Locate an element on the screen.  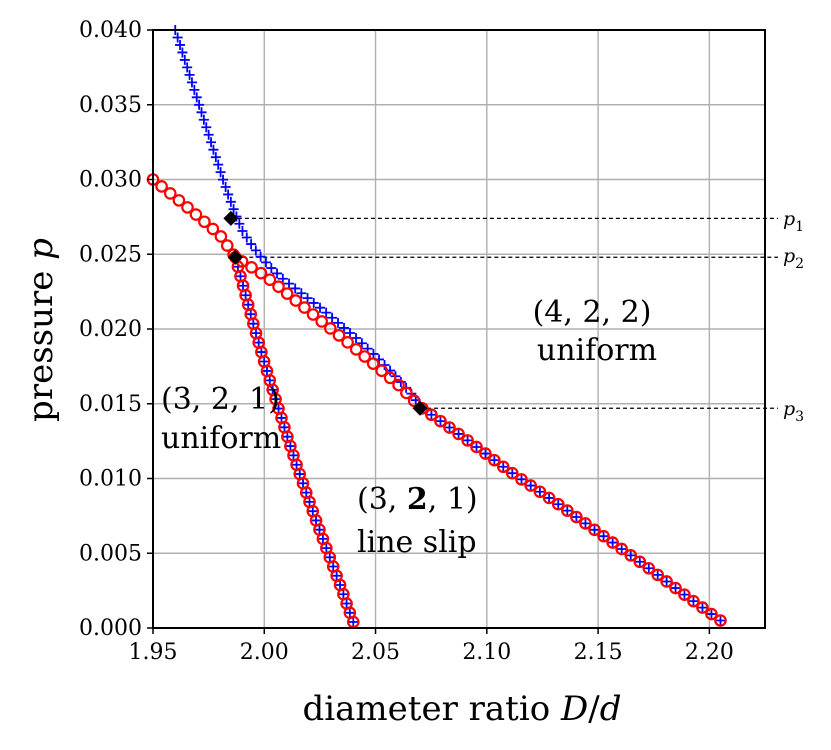
annotation-321-sublabel: uniform is located at coordinates (221, 438).